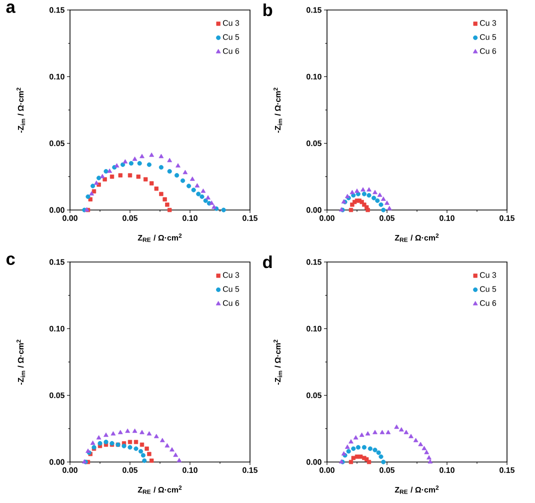 The height and width of the screenshot is (503, 535). I want to click on chart-title: c, so click(10, 260).